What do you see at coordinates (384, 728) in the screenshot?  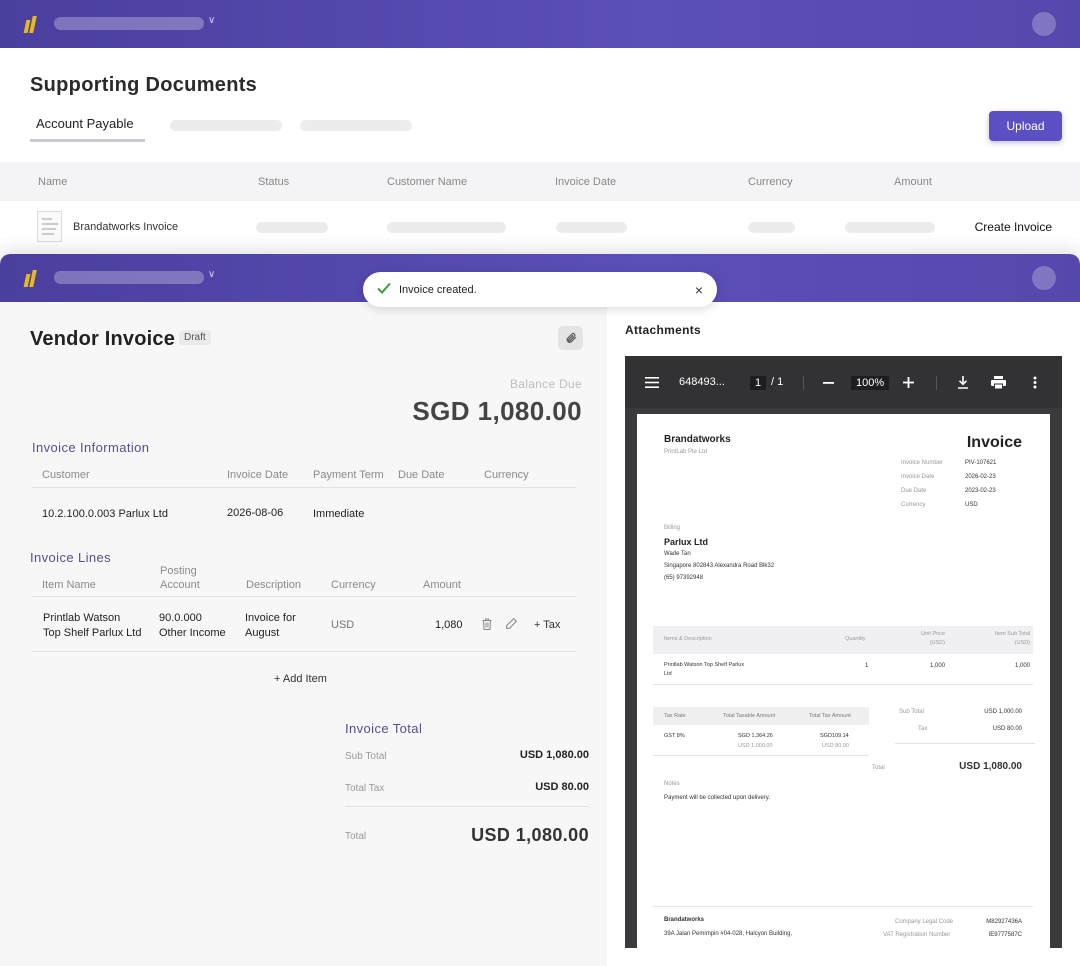 I see `invoice-total-heading: Invoice Total` at bounding box center [384, 728].